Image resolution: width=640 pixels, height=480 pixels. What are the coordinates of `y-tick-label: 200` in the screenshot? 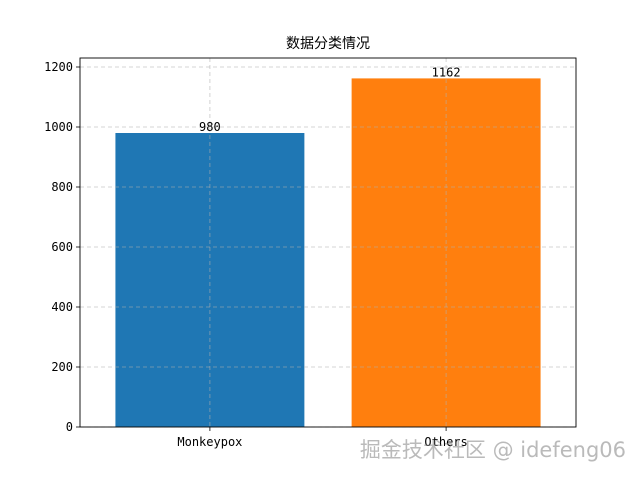 It's located at (62, 367).